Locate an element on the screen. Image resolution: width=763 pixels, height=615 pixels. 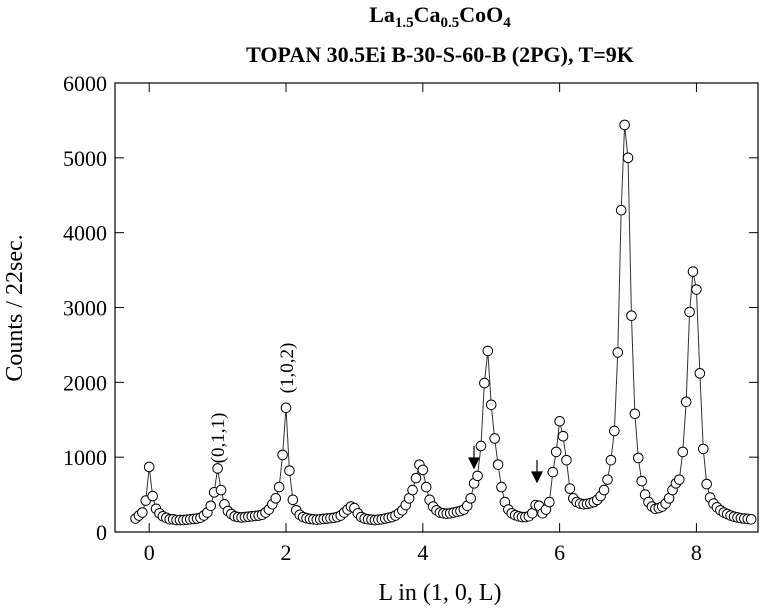
x-tick-label: 4 is located at coordinates (422, 552).